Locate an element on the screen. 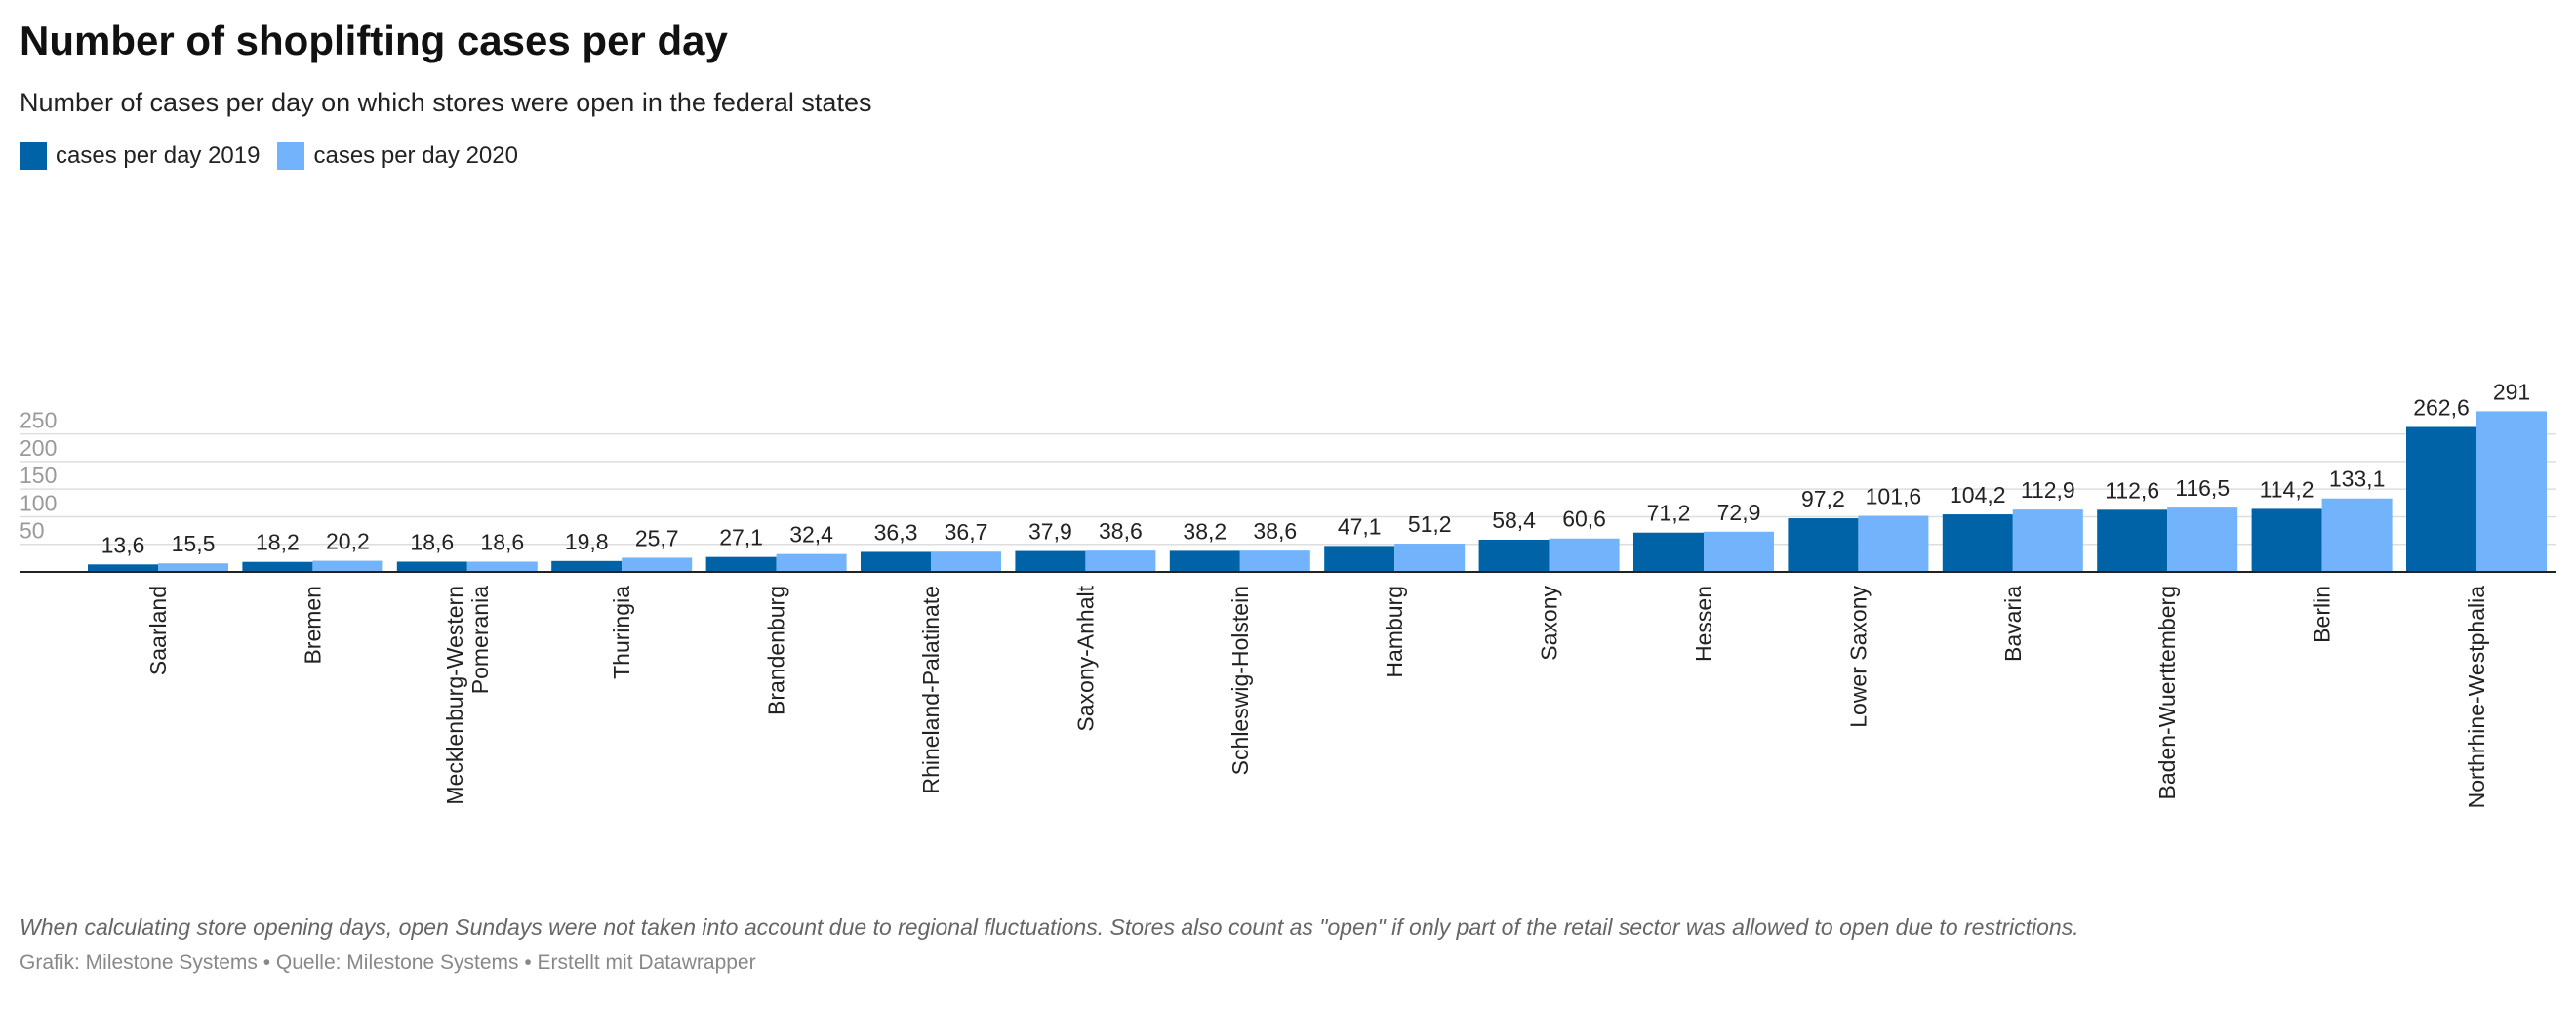 This screenshot has height=1015, width=2576. data-label: 104,2 is located at coordinates (1978, 495).